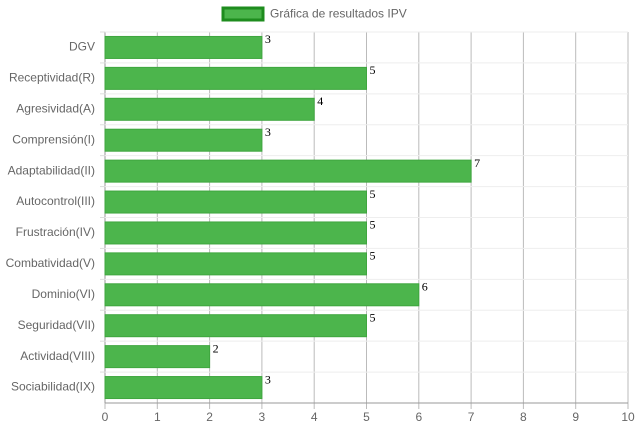 The width and height of the screenshot is (639, 431). What do you see at coordinates (50, 263) in the screenshot?
I see `y-tick-label: Combatividad(V)` at bounding box center [50, 263].